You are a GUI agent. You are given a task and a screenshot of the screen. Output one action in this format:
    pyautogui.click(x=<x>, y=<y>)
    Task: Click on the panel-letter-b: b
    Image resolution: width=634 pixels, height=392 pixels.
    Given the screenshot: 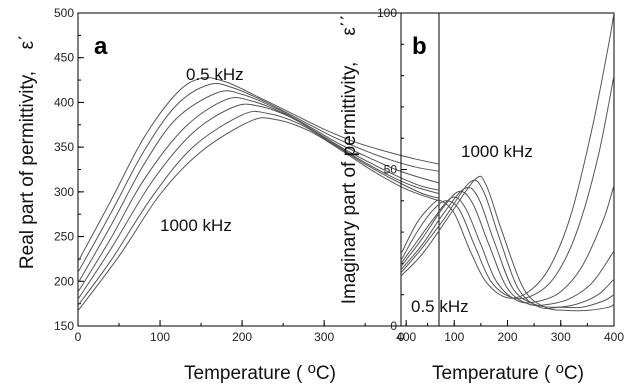 What is the action you would take?
    pyautogui.click(x=419, y=46)
    